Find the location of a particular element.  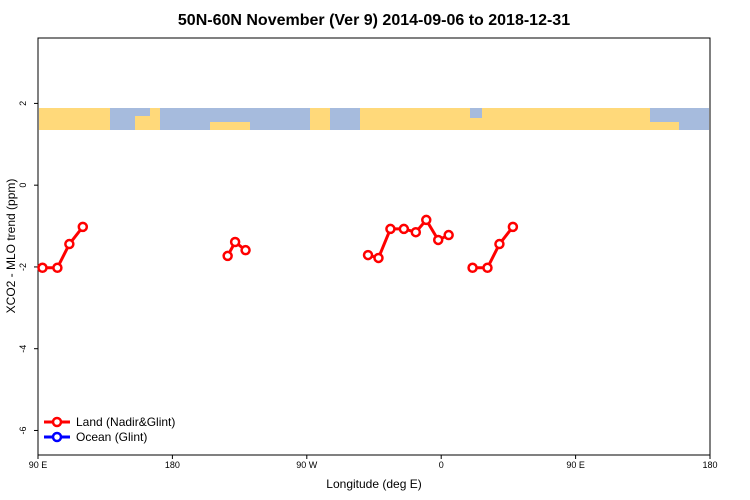

map-band is located at coordinates (374, 119).